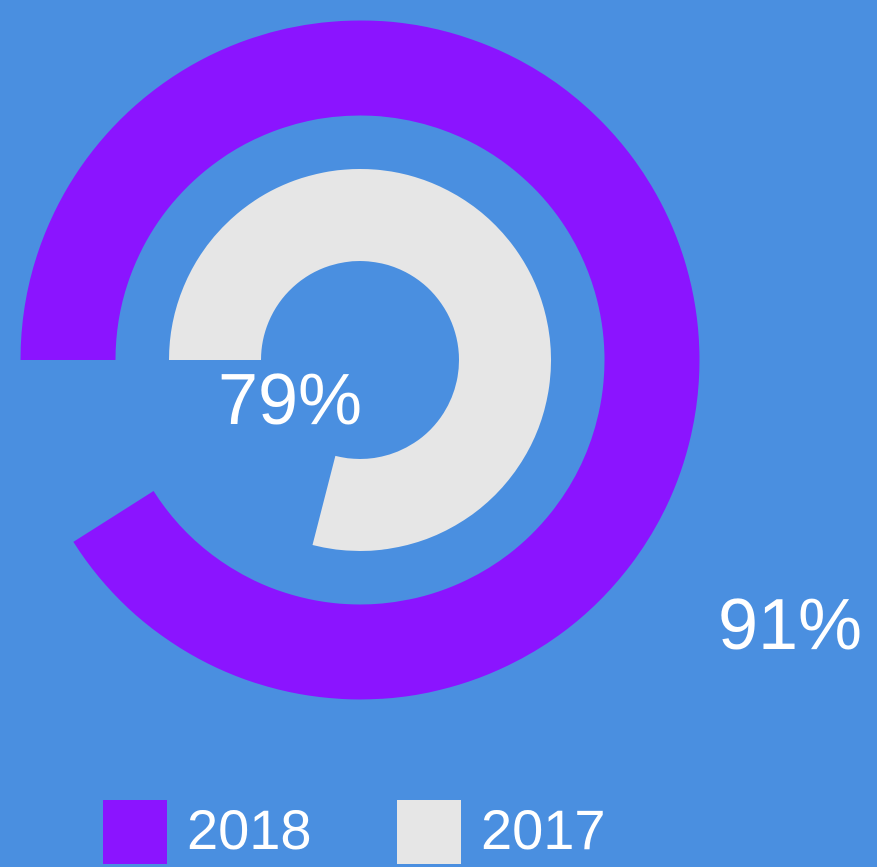 This screenshot has width=877, height=867. I want to click on value-label: 91%, so click(790, 625).